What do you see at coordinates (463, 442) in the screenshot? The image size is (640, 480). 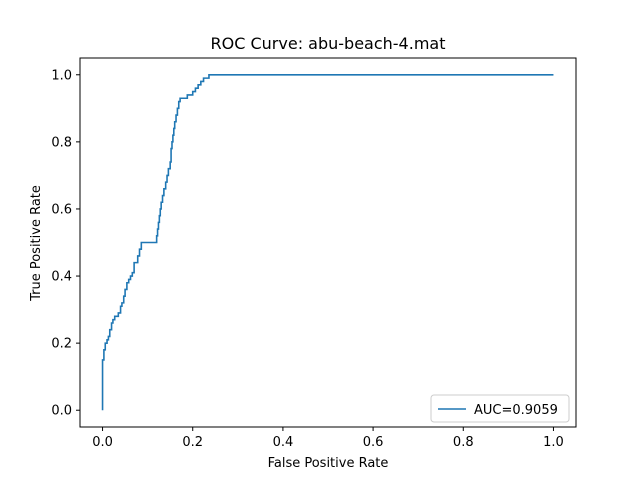 I see `x-tick-label: 0.8` at bounding box center [463, 442].